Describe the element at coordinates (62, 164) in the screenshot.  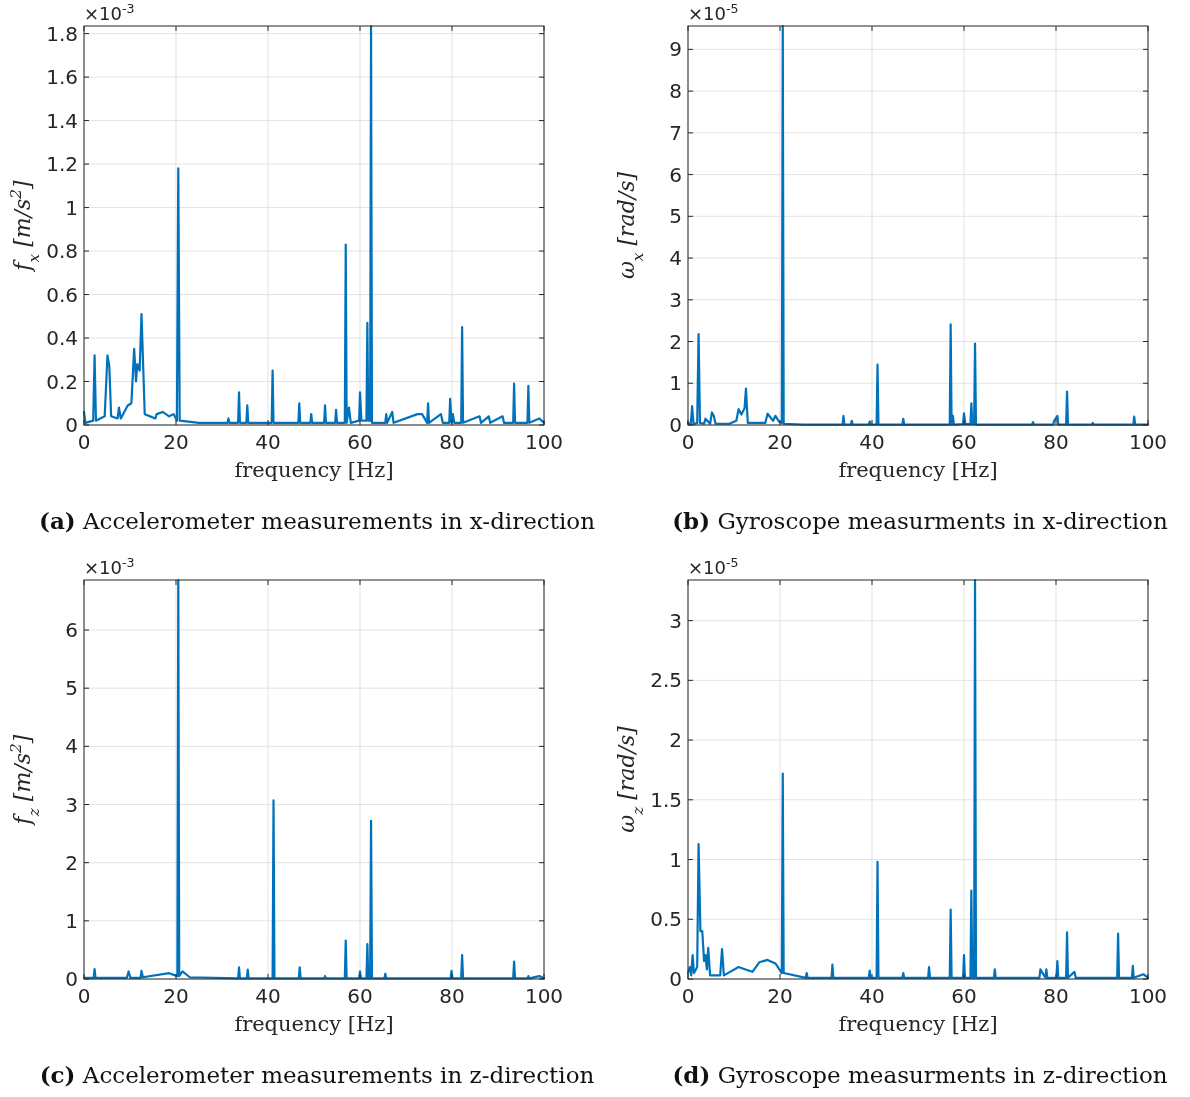
I see `y-tick-label: 1.2` at that location.